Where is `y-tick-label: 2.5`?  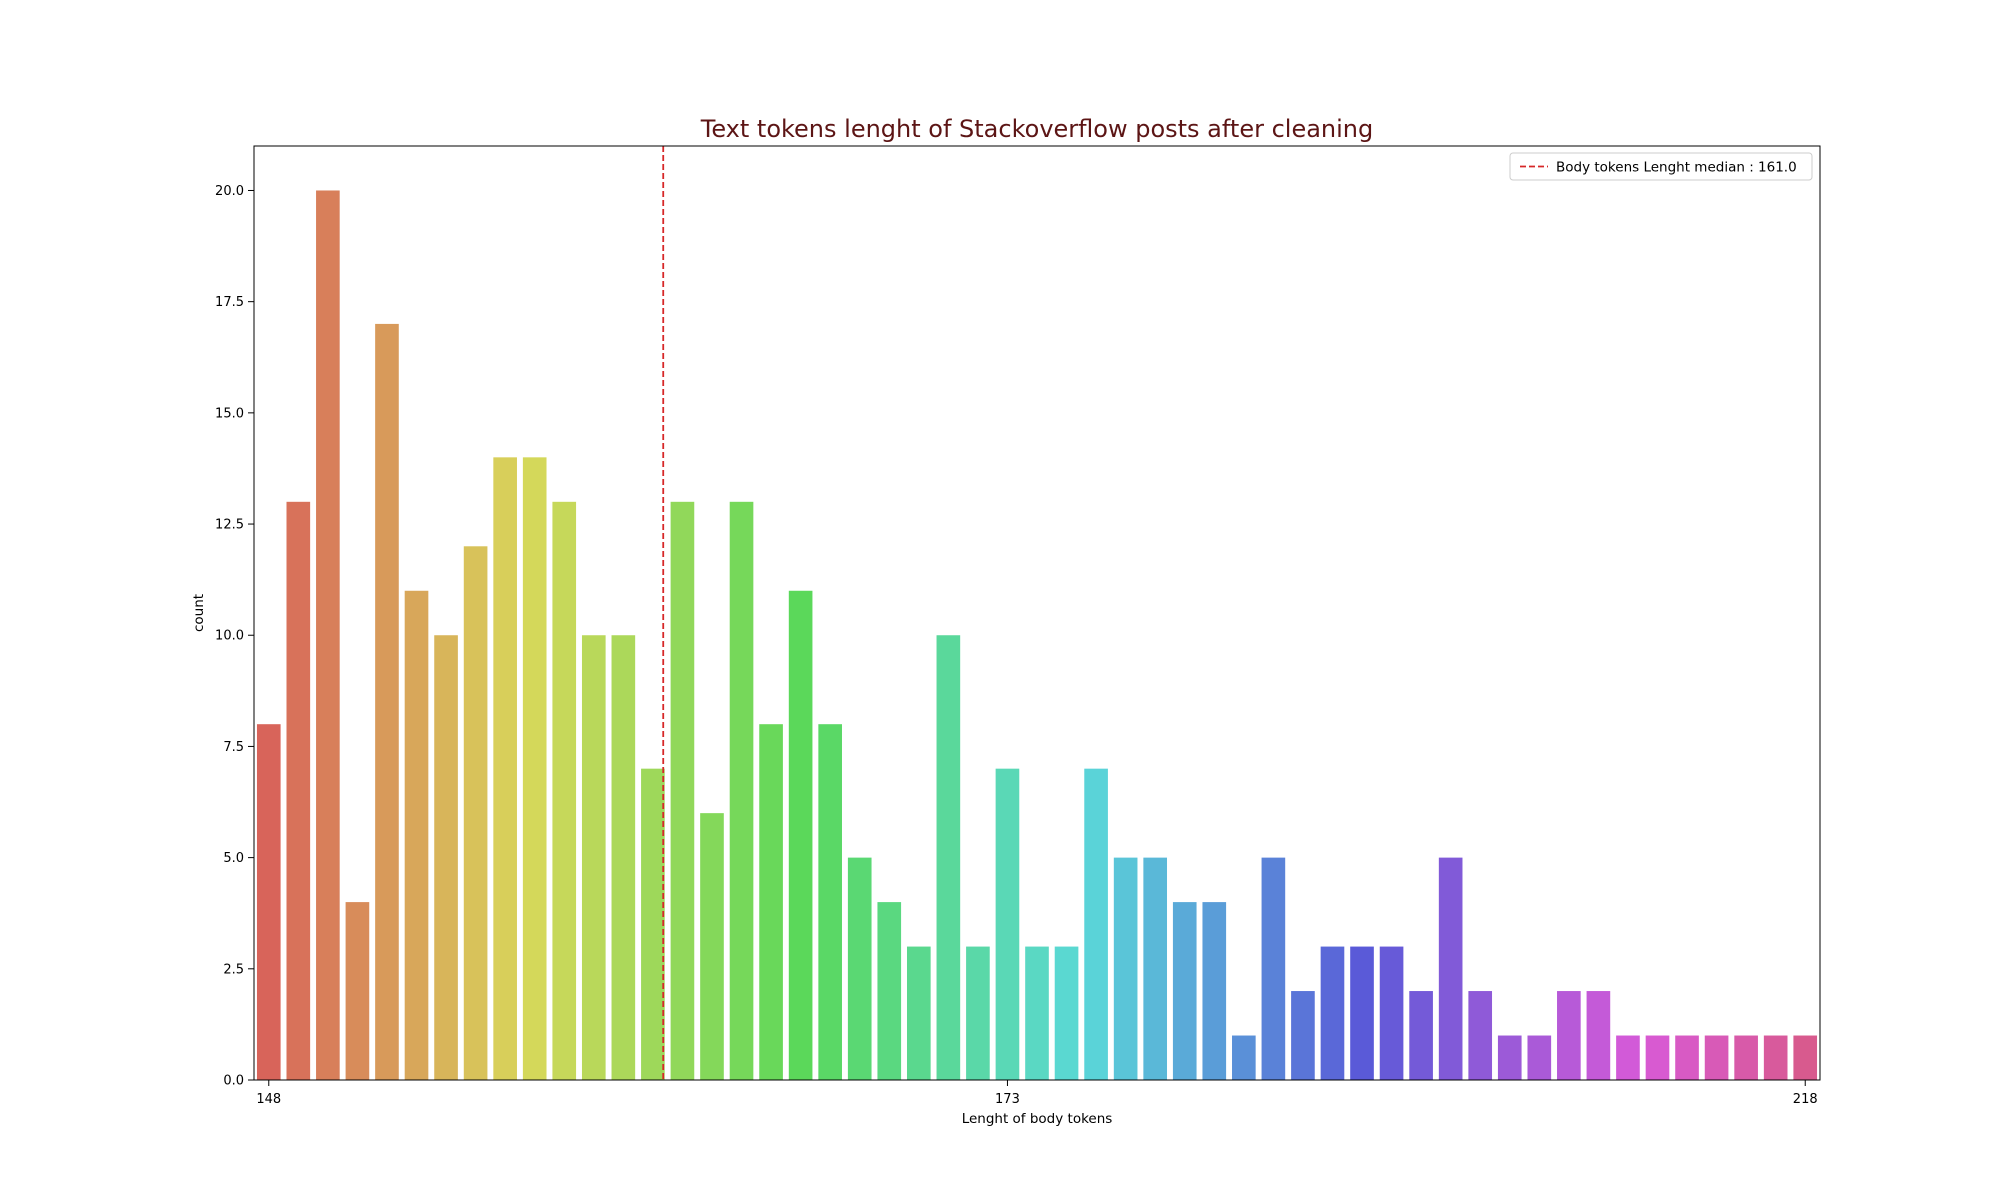 y-tick-label: 2.5 is located at coordinates (233, 969).